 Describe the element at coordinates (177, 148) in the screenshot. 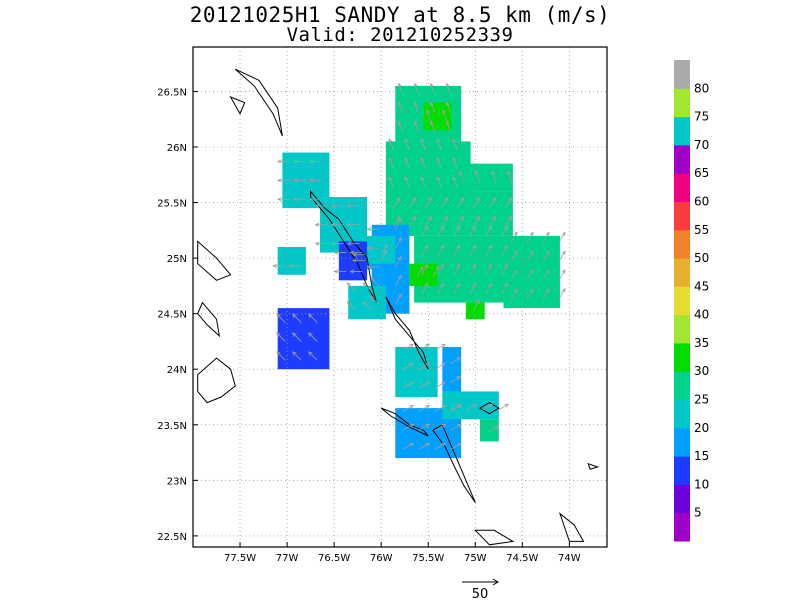

I see `lat-tick-label: 26N` at that location.